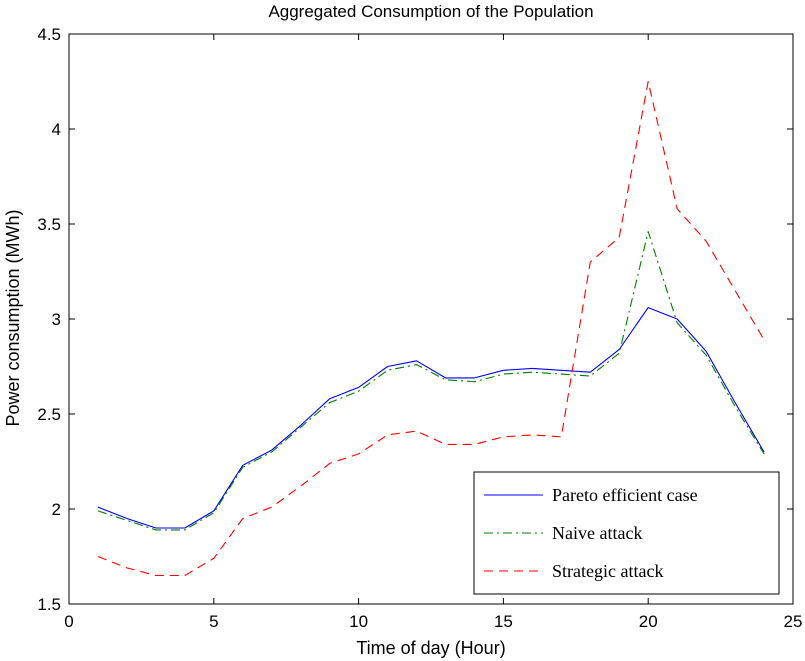  Describe the element at coordinates (503, 621) in the screenshot. I see `x-tick-label: 15` at that location.